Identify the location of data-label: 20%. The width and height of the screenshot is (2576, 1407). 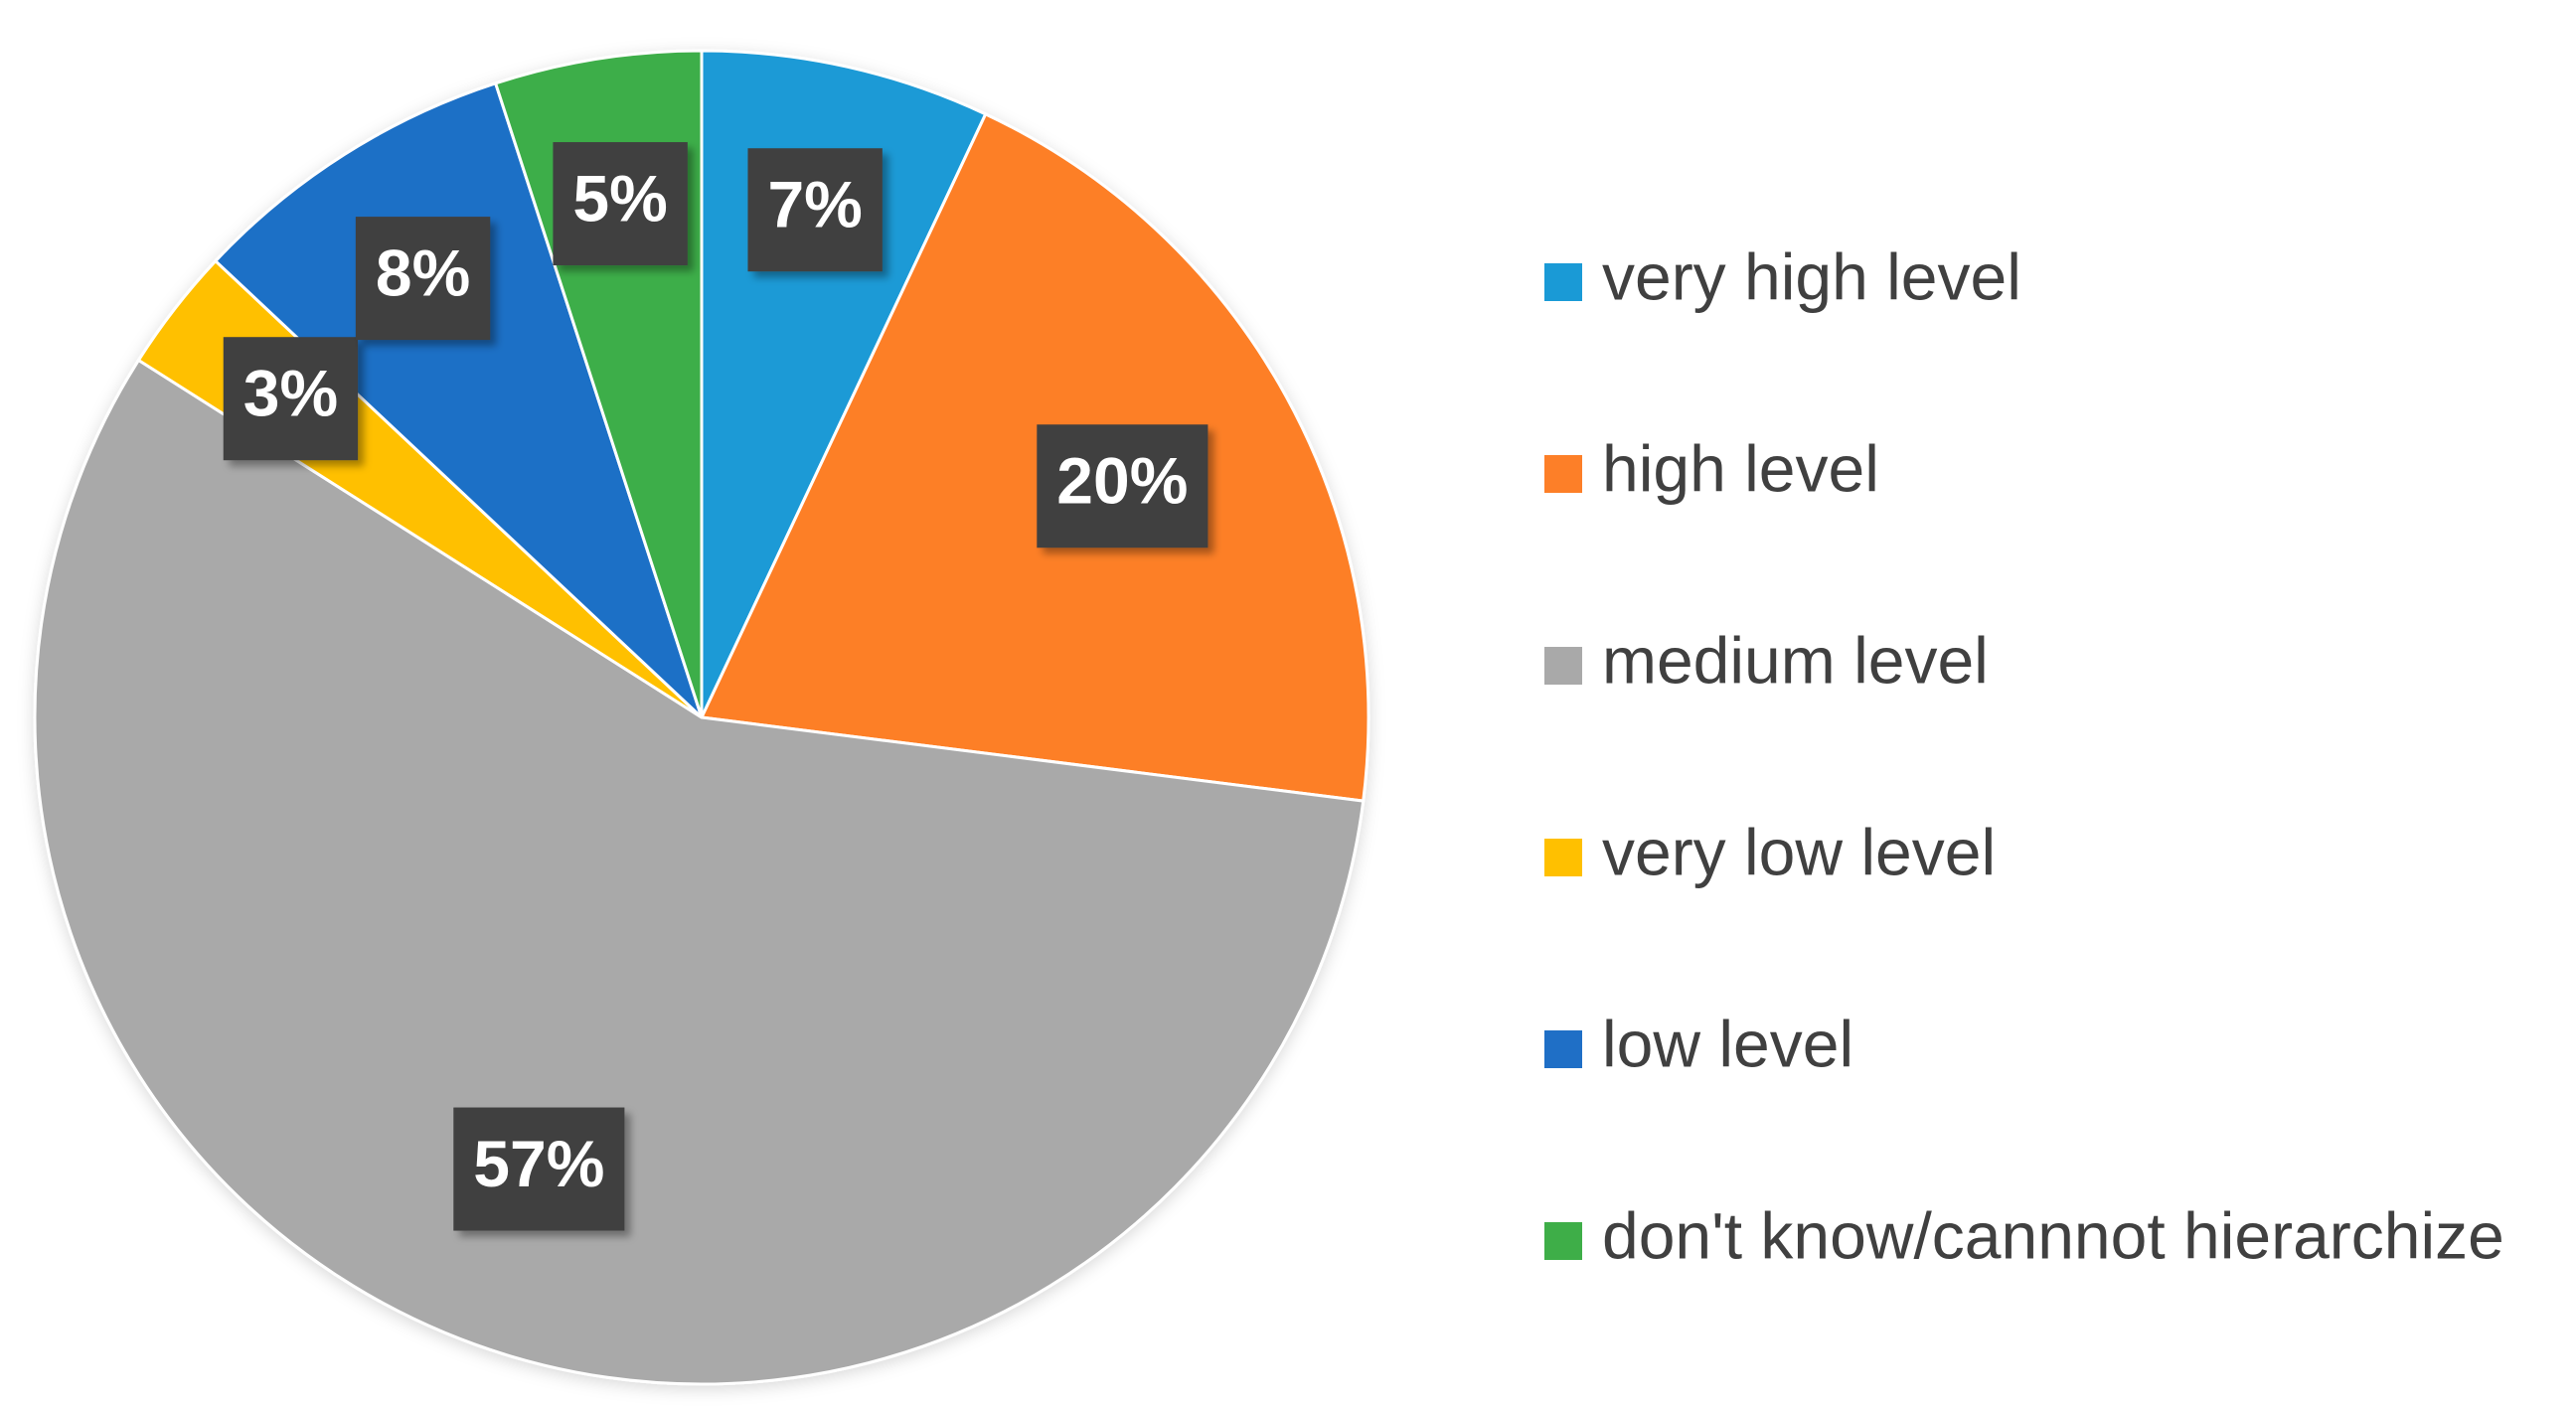
(1122, 481).